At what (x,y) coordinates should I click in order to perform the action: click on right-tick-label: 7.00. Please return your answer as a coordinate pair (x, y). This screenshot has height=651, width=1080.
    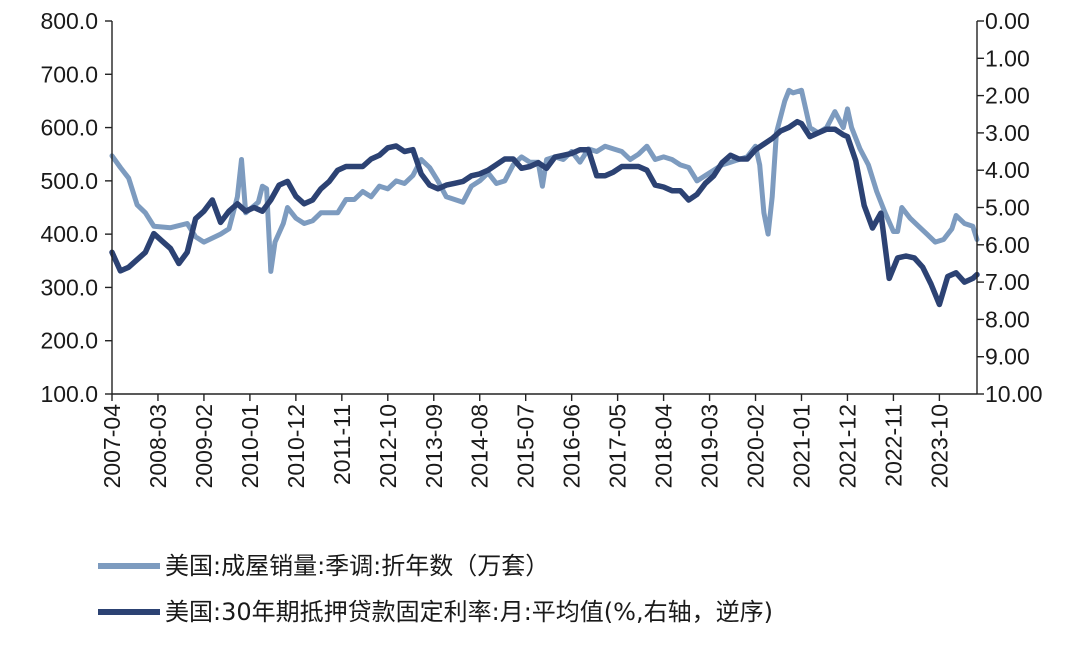
    Looking at the image, I should click on (1007, 282).